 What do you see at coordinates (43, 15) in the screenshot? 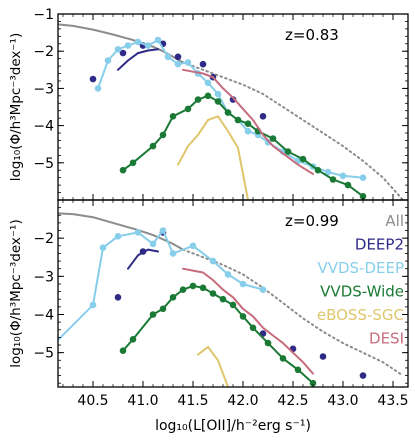
I see `top-ytick-label: −1` at bounding box center [43, 15].